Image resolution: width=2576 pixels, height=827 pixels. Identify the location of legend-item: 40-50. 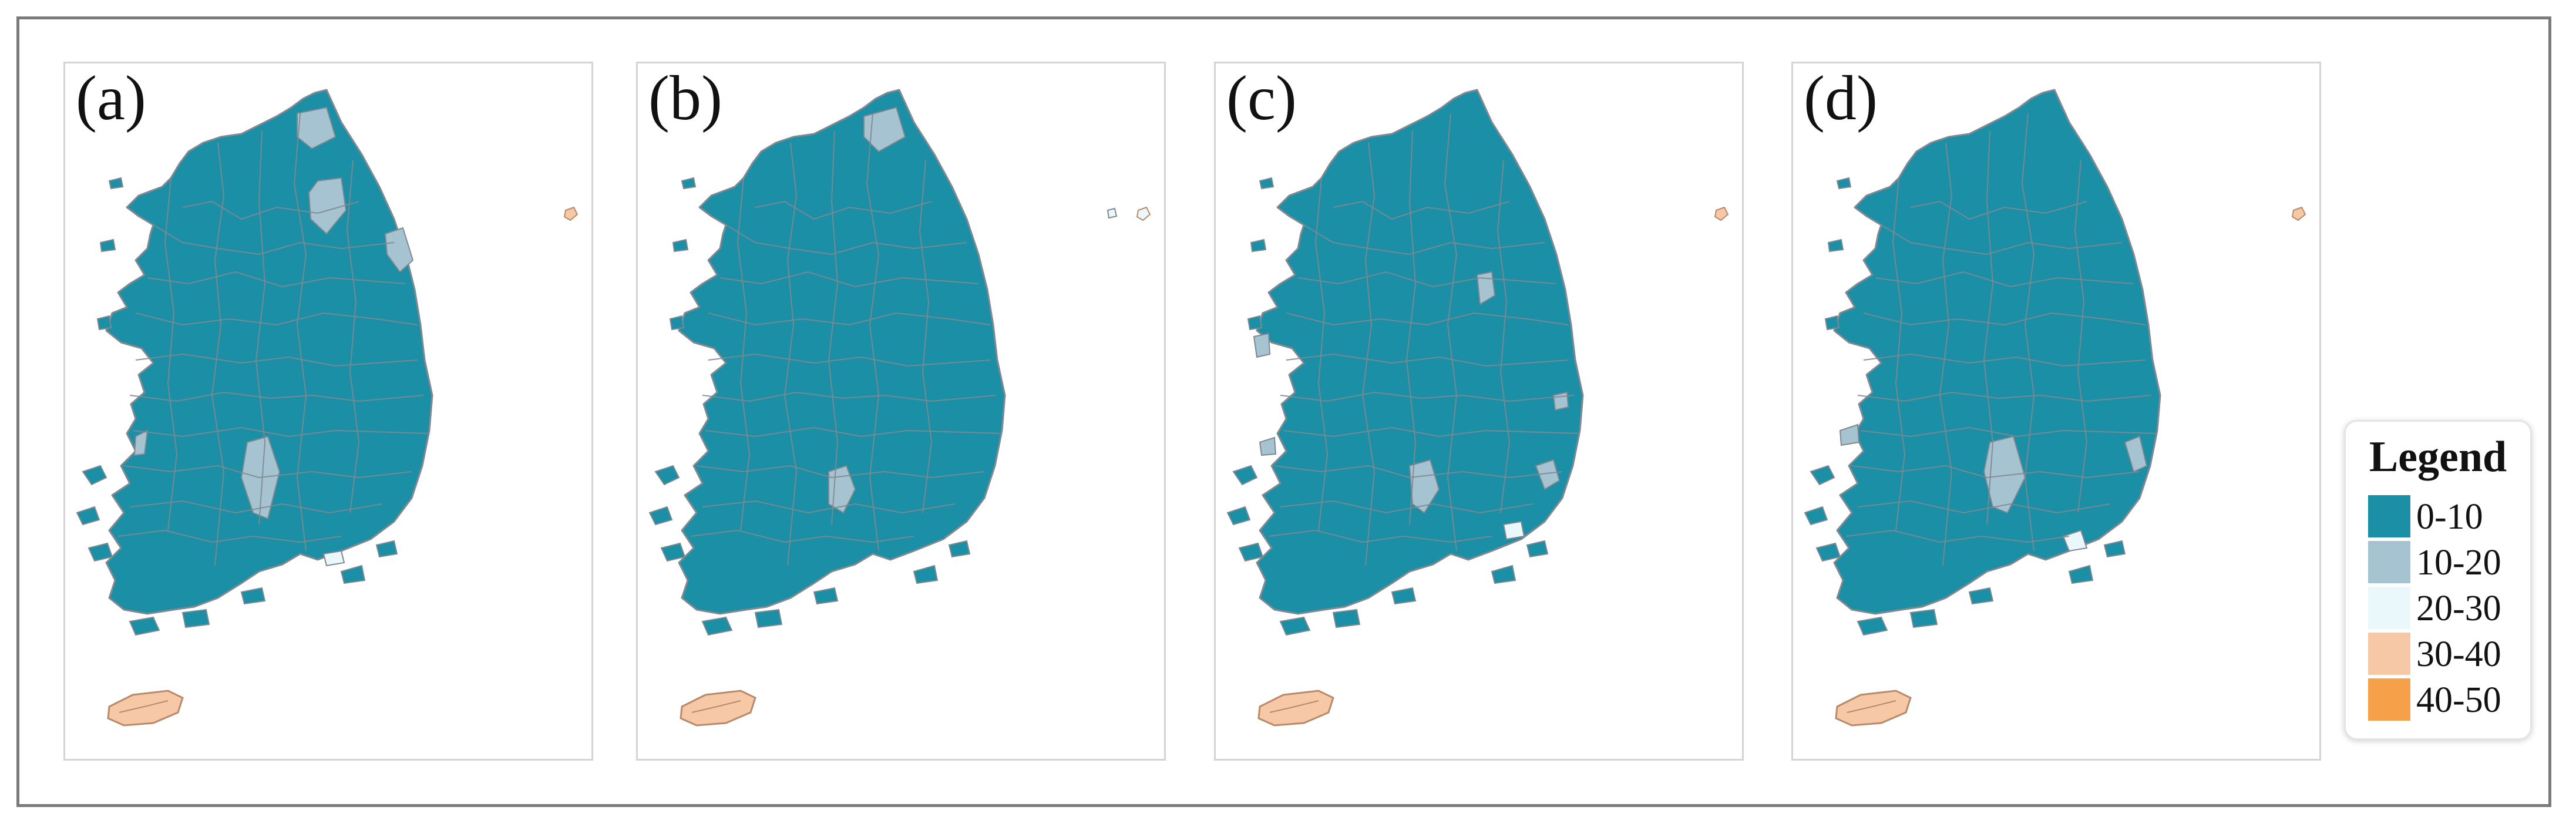
(2447, 700).